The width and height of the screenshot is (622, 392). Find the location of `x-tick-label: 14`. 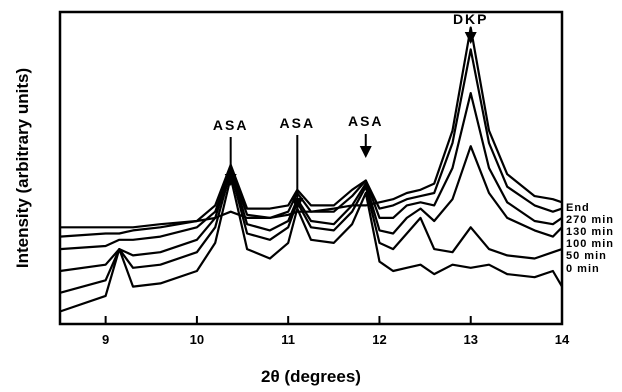

x-tick-label: 14 is located at coordinates (562, 339).